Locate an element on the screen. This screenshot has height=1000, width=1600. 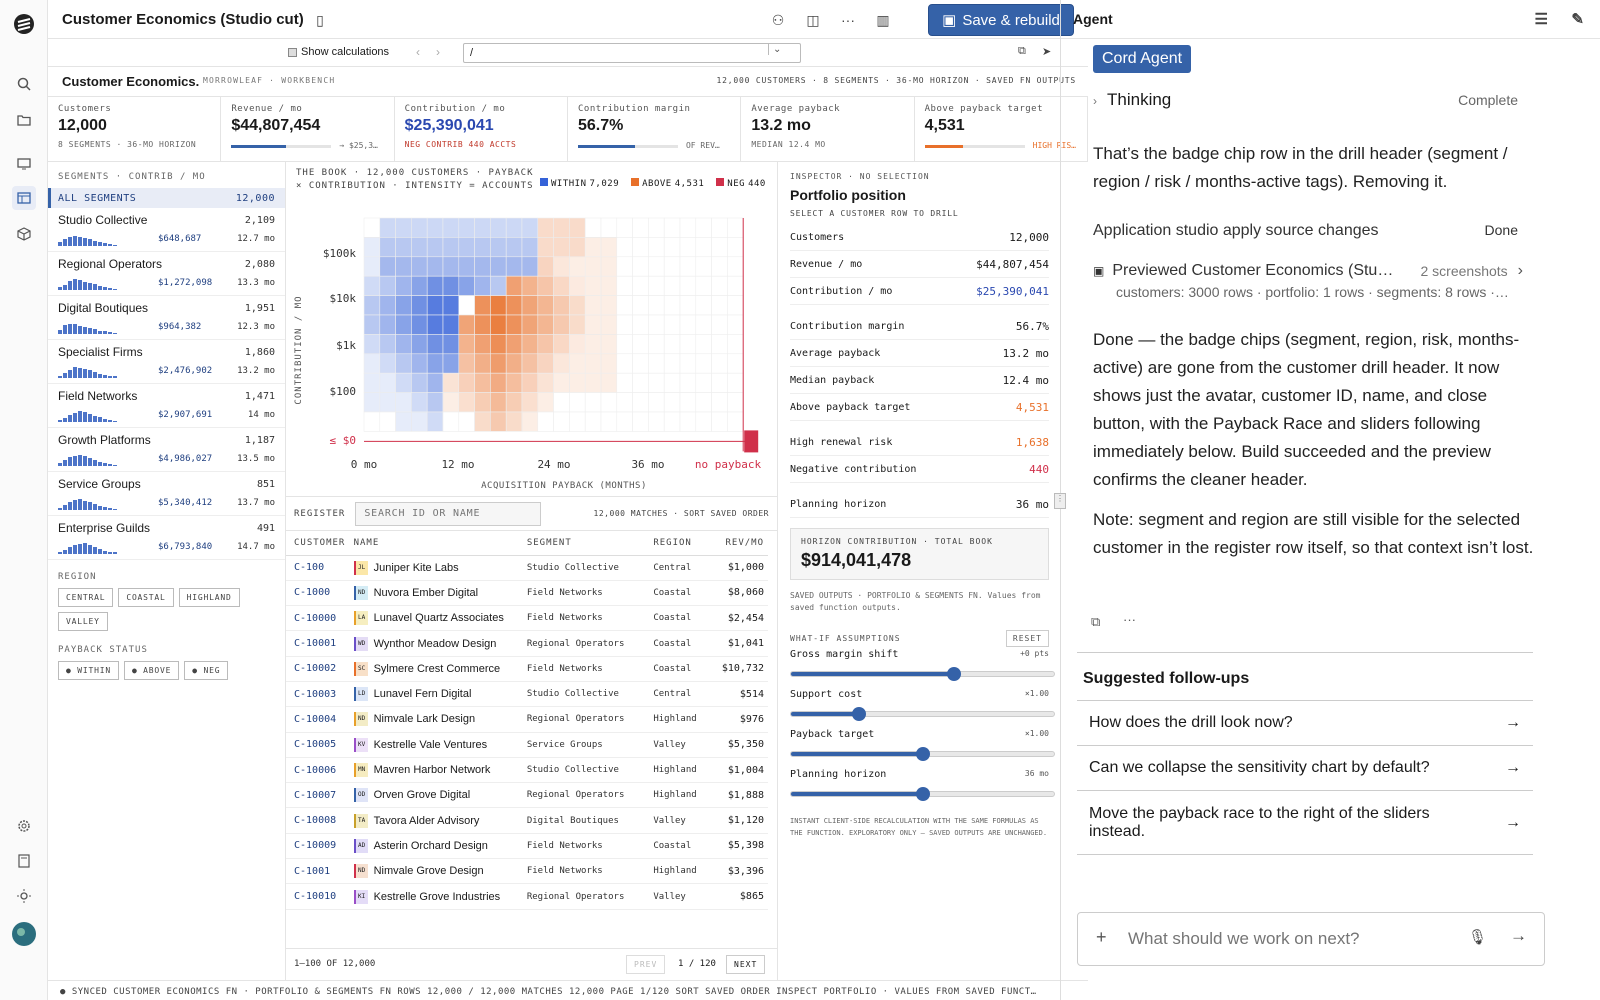
region-chip: HIGHLAND is located at coordinates (209, 597).